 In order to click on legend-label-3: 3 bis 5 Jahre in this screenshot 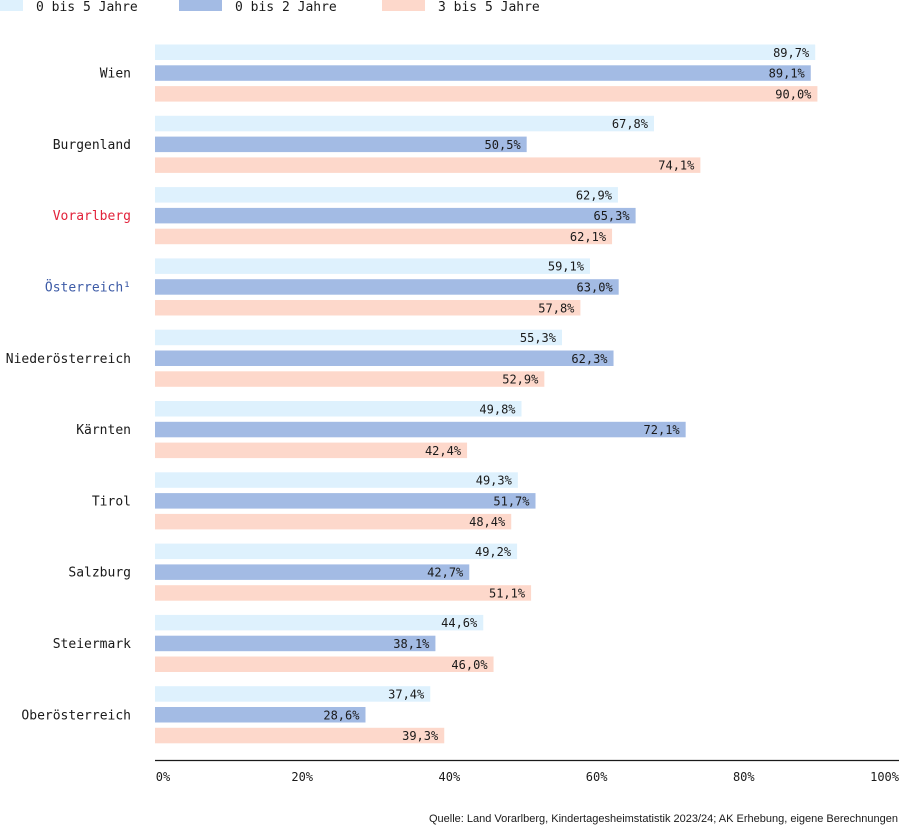, I will do `click(489, 7)`.